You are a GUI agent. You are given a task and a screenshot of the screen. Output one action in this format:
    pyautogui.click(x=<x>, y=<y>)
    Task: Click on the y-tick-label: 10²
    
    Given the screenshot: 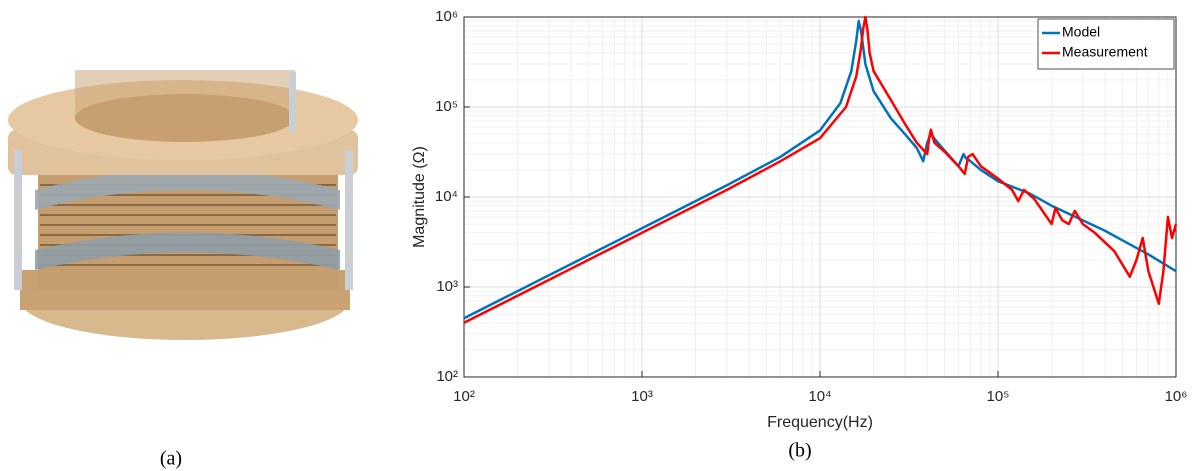 What is the action you would take?
    pyautogui.click(x=447, y=376)
    